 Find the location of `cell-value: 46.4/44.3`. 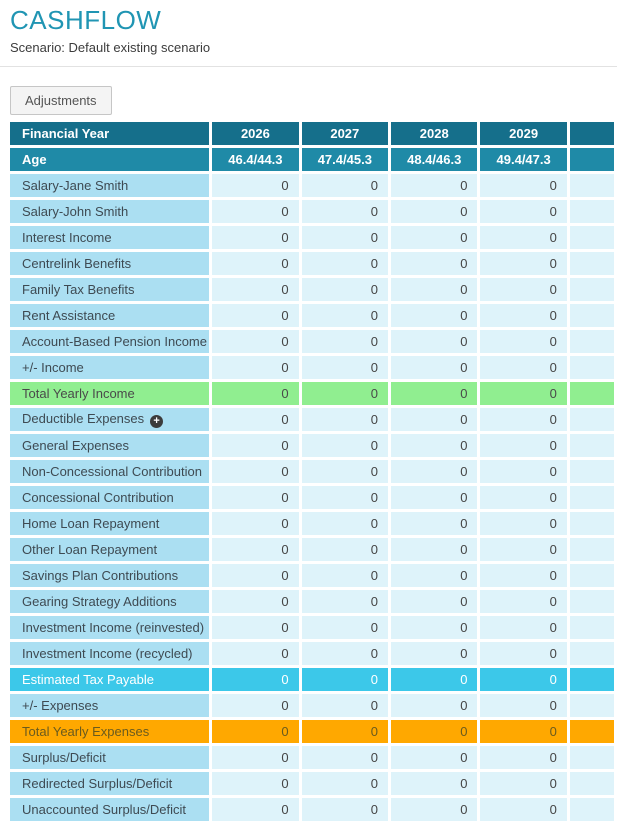

cell-value: 46.4/44.3 is located at coordinates (255, 159).